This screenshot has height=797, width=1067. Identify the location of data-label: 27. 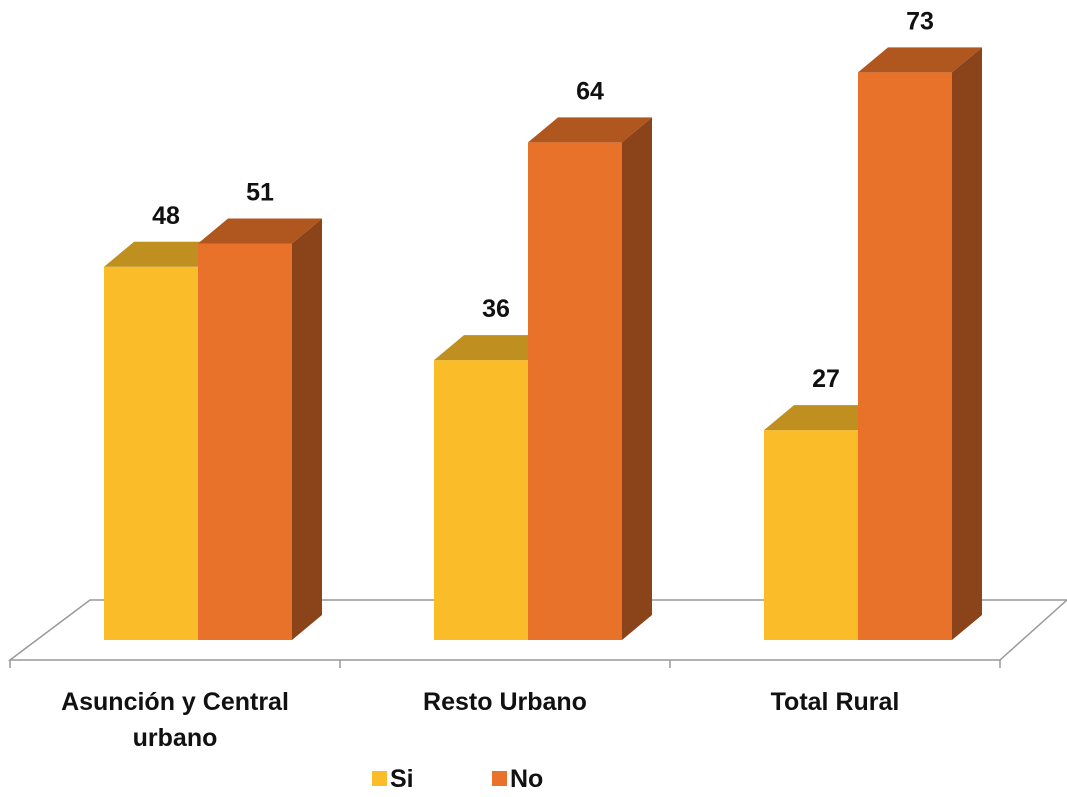
(826, 379).